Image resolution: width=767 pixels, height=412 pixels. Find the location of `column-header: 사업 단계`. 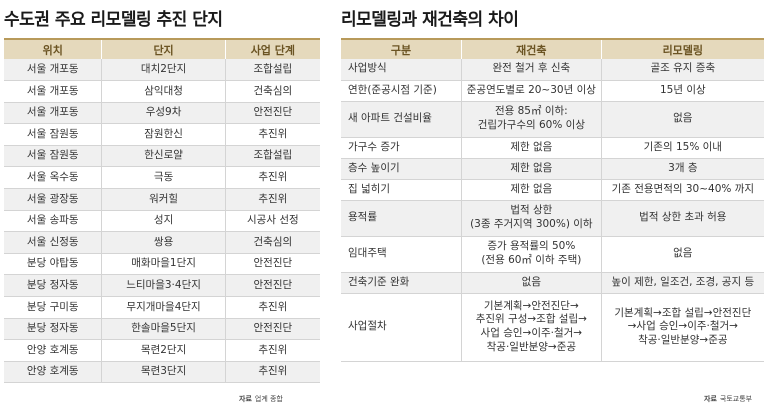

column-header: 사업 단계 is located at coordinates (272, 49).